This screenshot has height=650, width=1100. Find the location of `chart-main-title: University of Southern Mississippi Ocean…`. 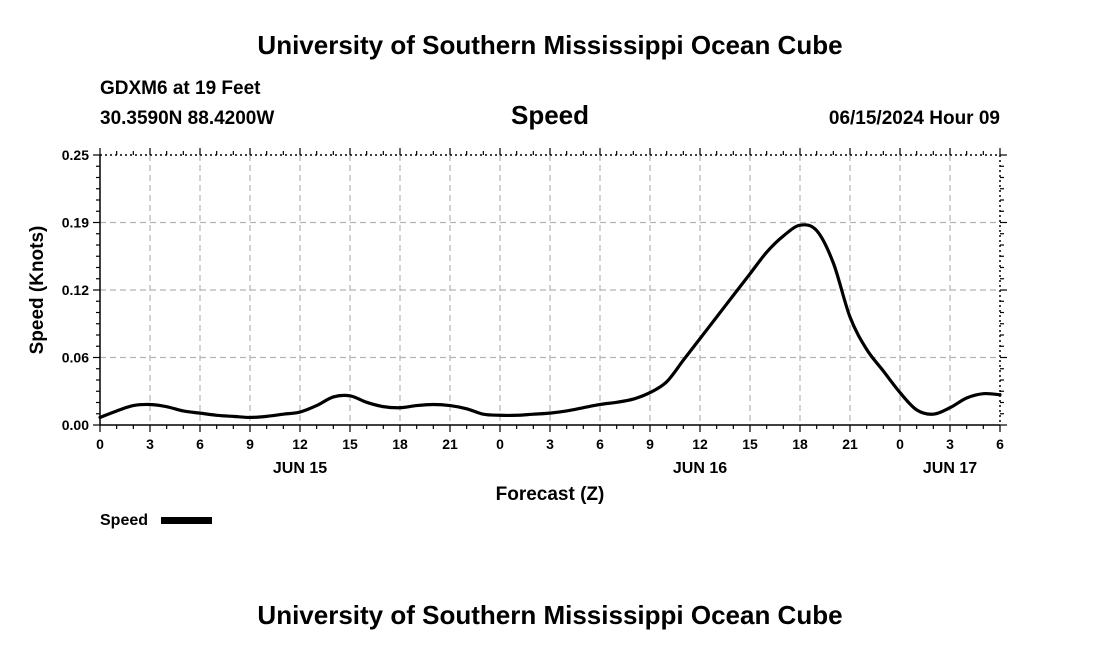

chart-main-title: University of Southern Mississippi Ocean… is located at coordinates (549, 45).